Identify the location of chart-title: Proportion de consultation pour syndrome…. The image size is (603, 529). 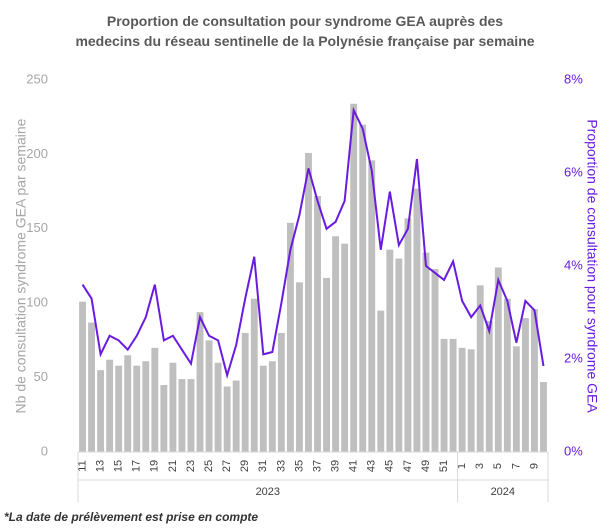
(304, 31).